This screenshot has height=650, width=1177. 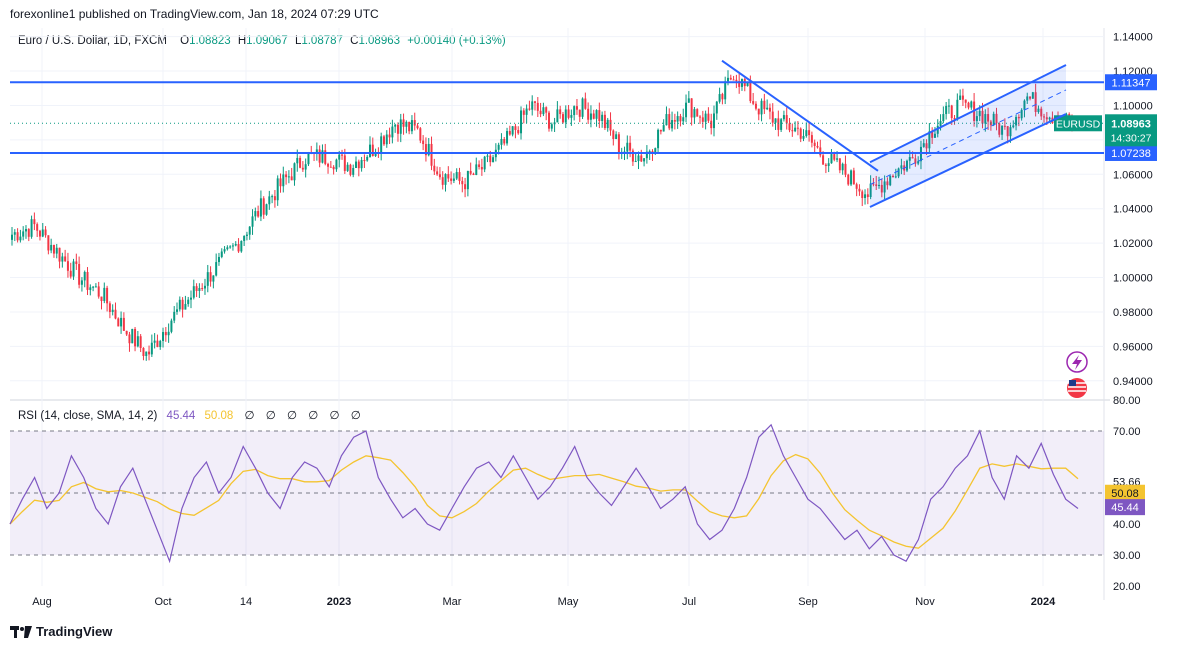 What do you see at coordinates (1131, 138) in the screenshot?
I see `bar-countdown-label: 14:30:27` at bounding box center [1131, 138].